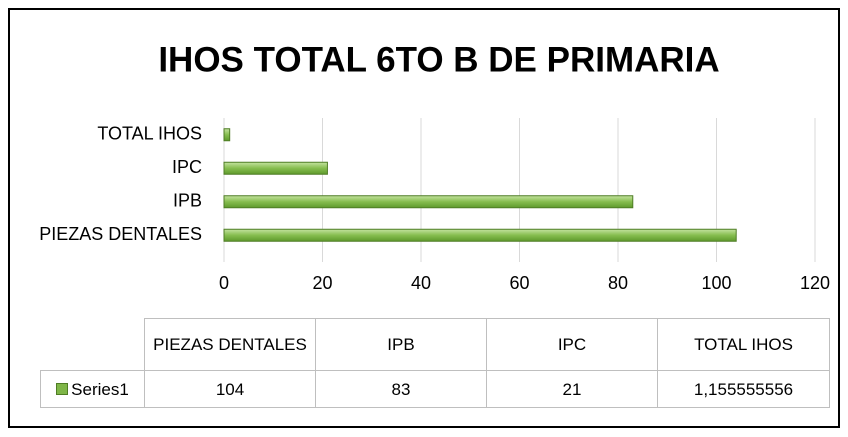 The width and height of the screenshot is (848, 437). What do you see at coordinates (100, 389) in the screenshot?
I see `legend-label: Series1` at bounding box center [100, 389].